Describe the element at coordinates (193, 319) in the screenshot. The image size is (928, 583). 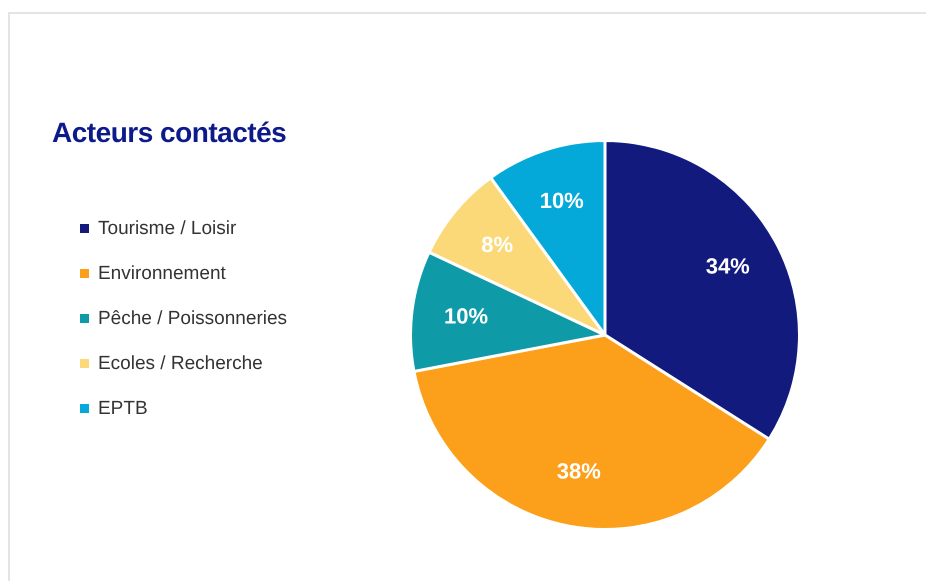
I see `legend-label: Pêche / Poissonneries` at that location.